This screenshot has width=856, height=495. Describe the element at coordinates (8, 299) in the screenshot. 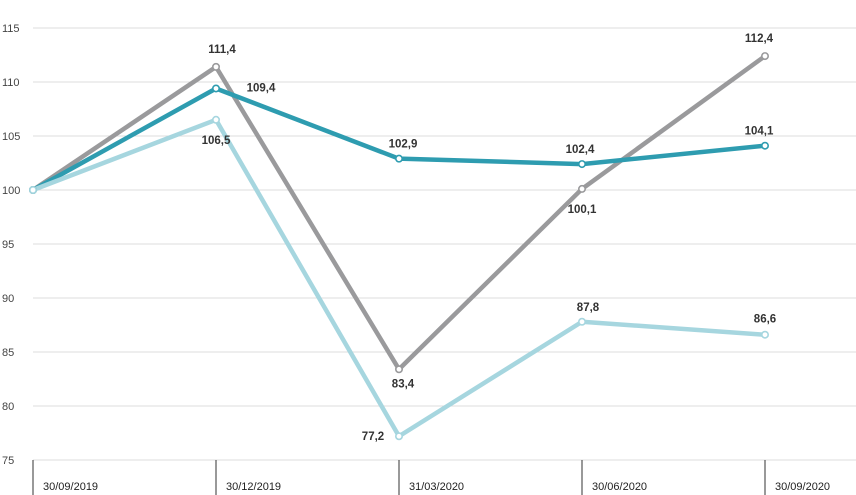

I see `y-tick-label: 90` at that location.